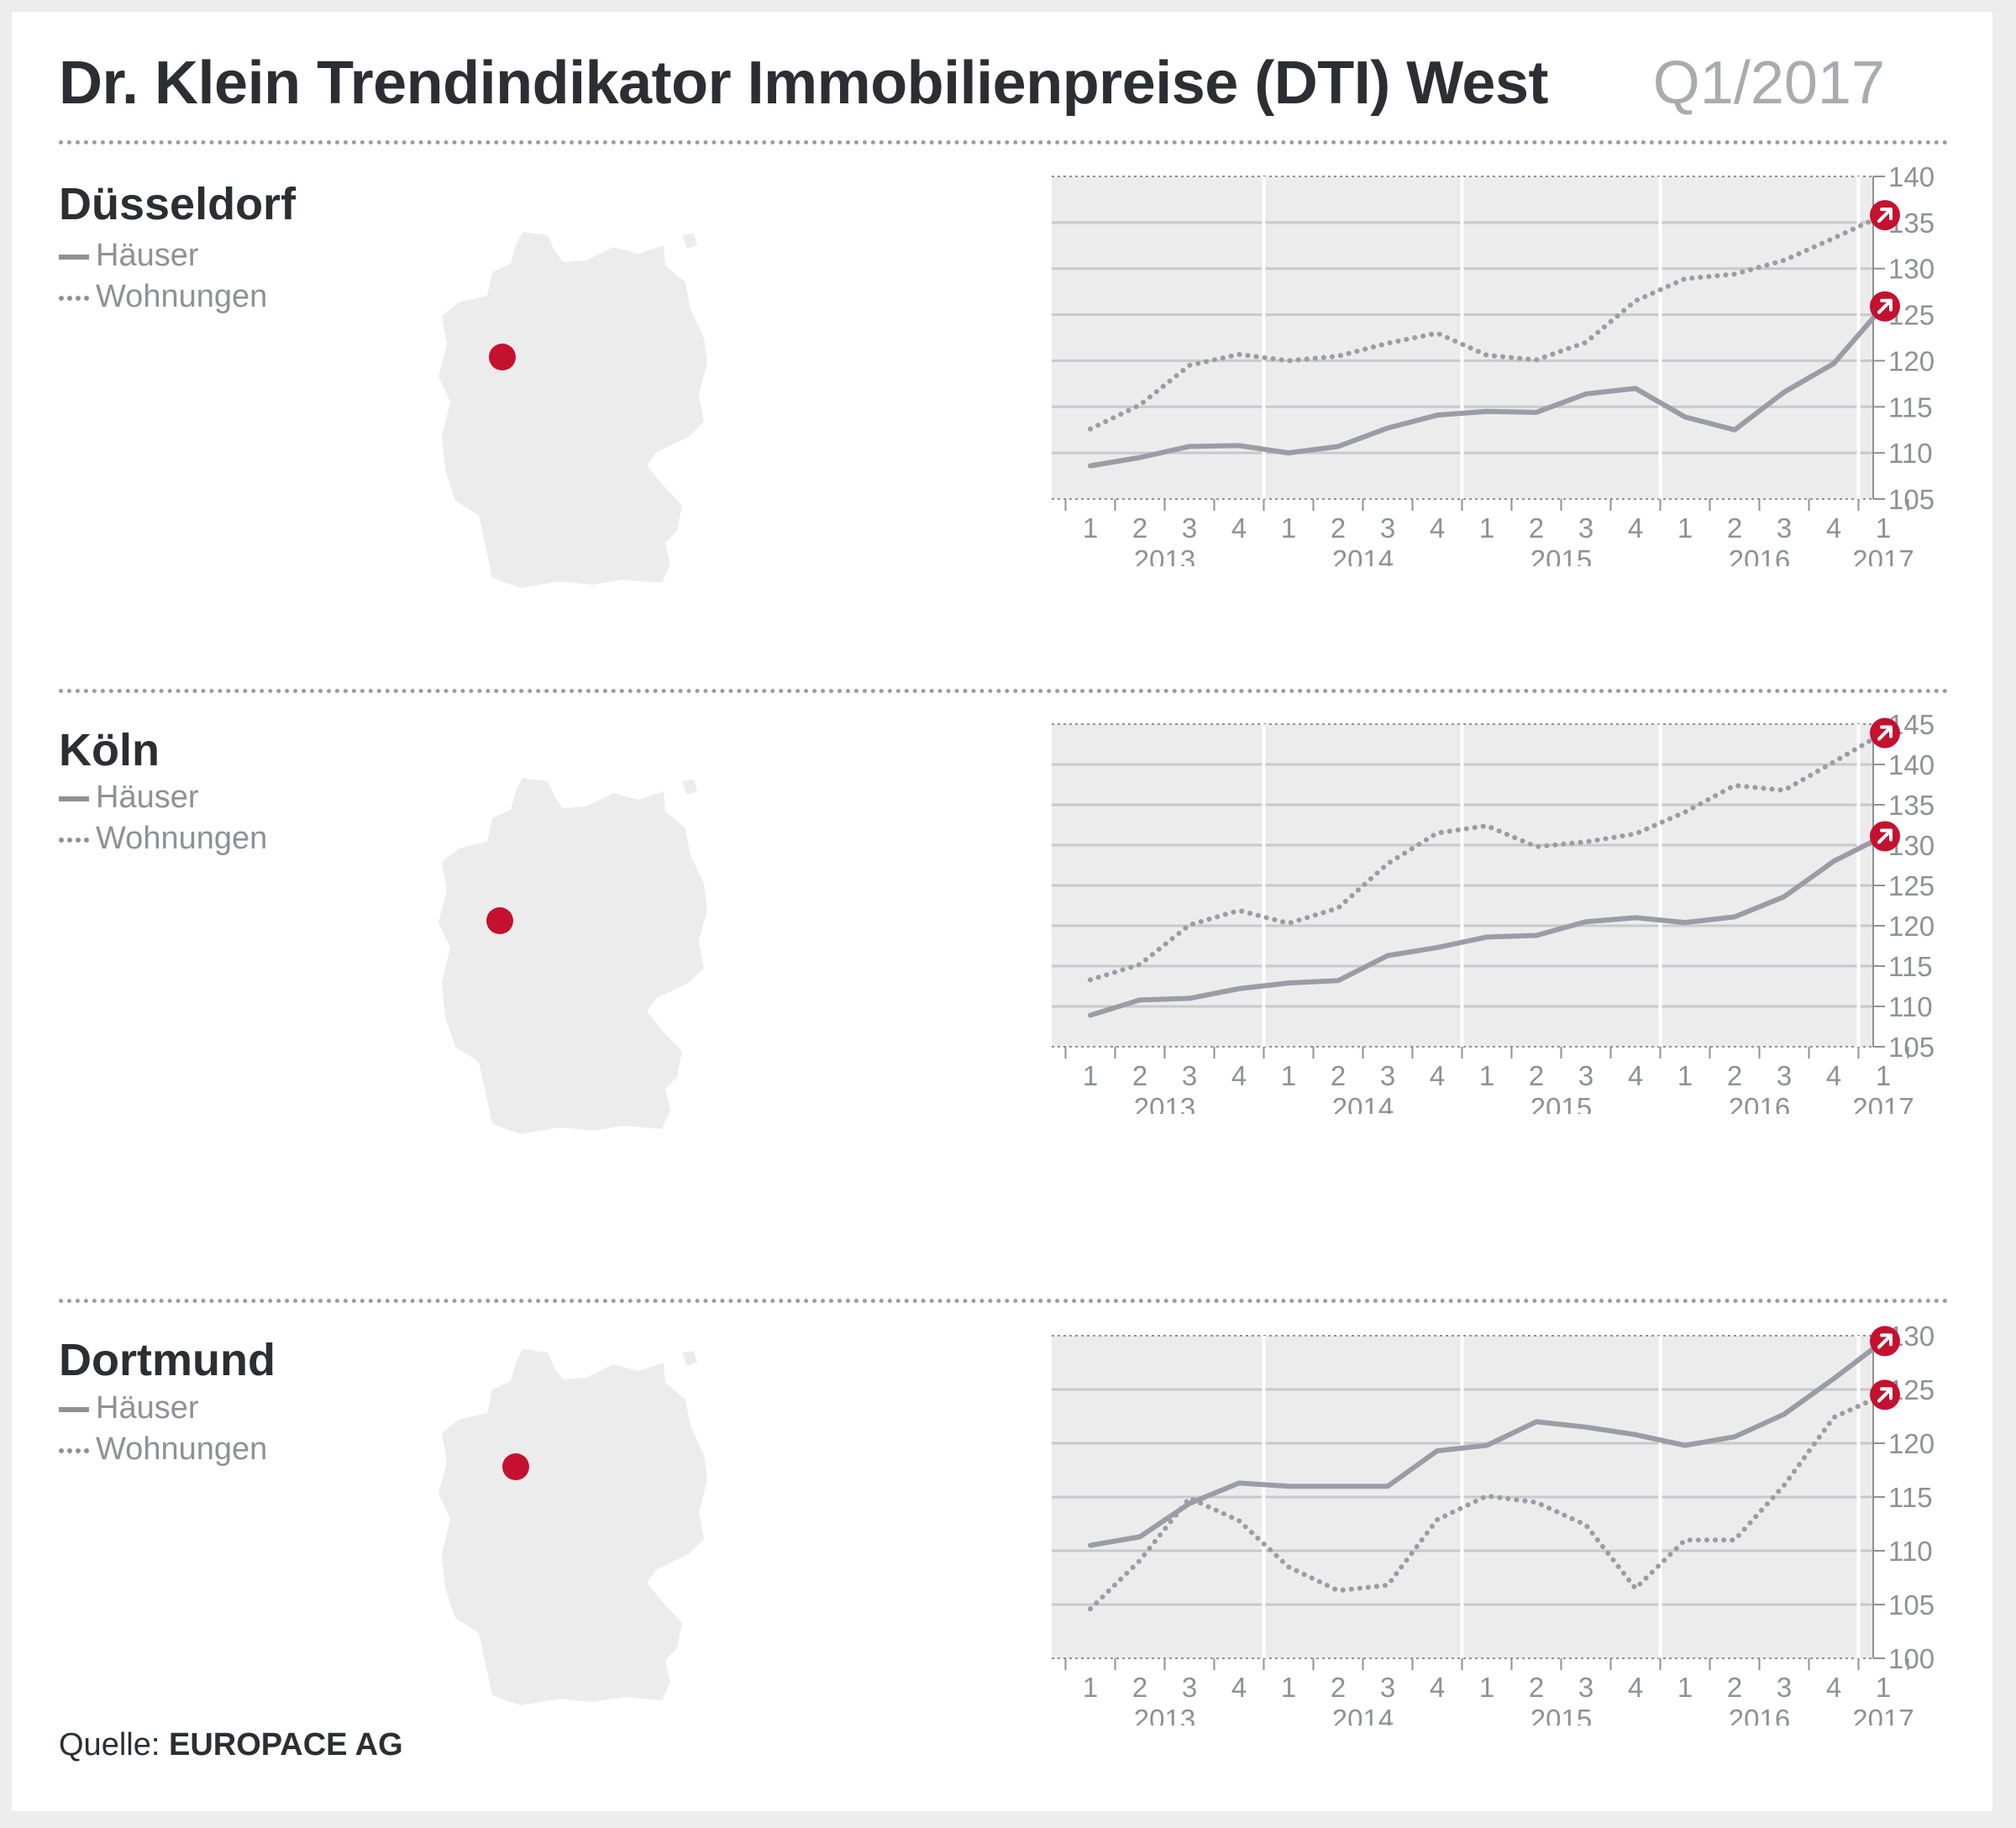 This screenshot has width=2016, height=1828. Describe the element at coordinates (231, 1745) in the screenshot. I see `source-note: Quelle: EUROPACE AG` at that location.